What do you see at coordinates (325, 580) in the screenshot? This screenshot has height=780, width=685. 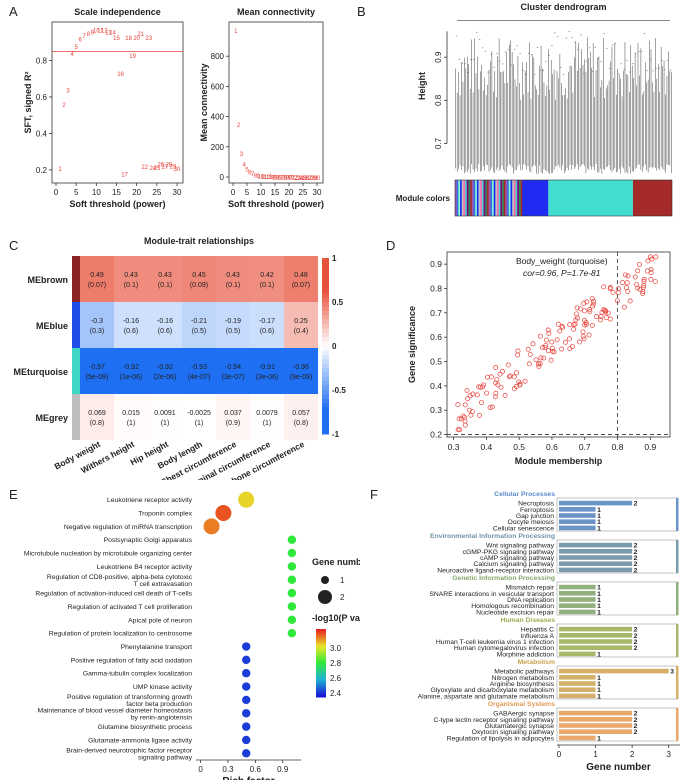 I see `size-legend-small` at bounding box center [325, 580].